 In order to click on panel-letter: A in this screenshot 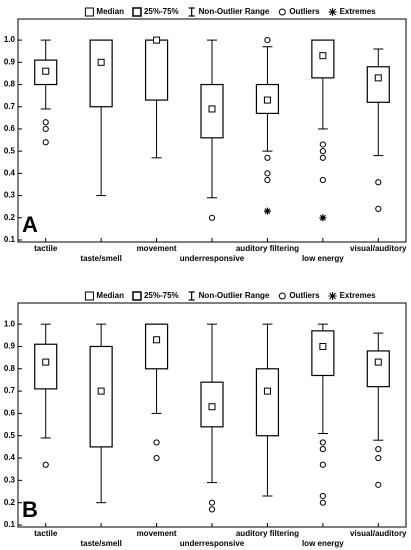, I will do `click(30, 224)`.